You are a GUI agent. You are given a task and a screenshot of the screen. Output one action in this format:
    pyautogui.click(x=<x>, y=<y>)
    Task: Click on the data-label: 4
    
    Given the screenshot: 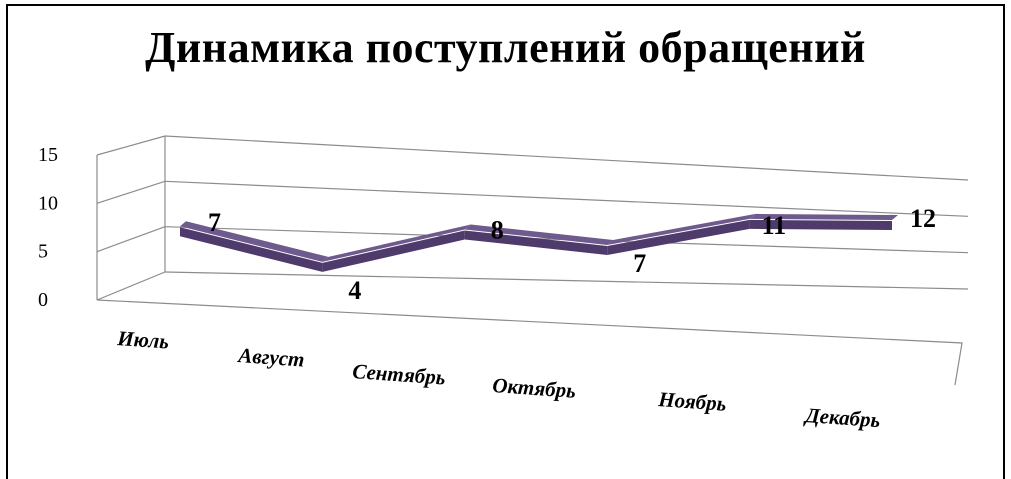 What is the action you would take?
    pyautogui.click(x=354, y=290)
    